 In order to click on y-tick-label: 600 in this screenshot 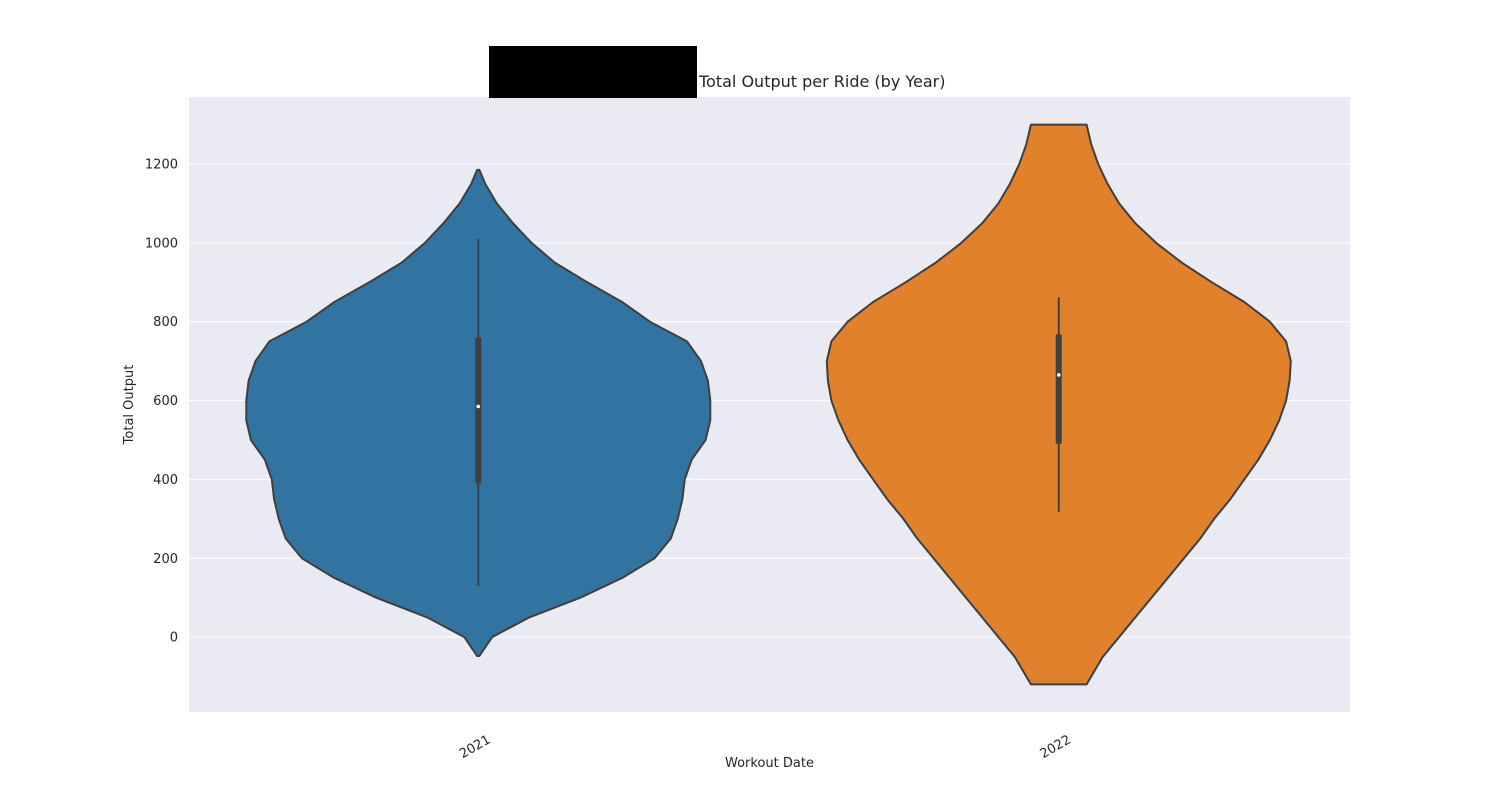, I will do `click(165, 401)`.